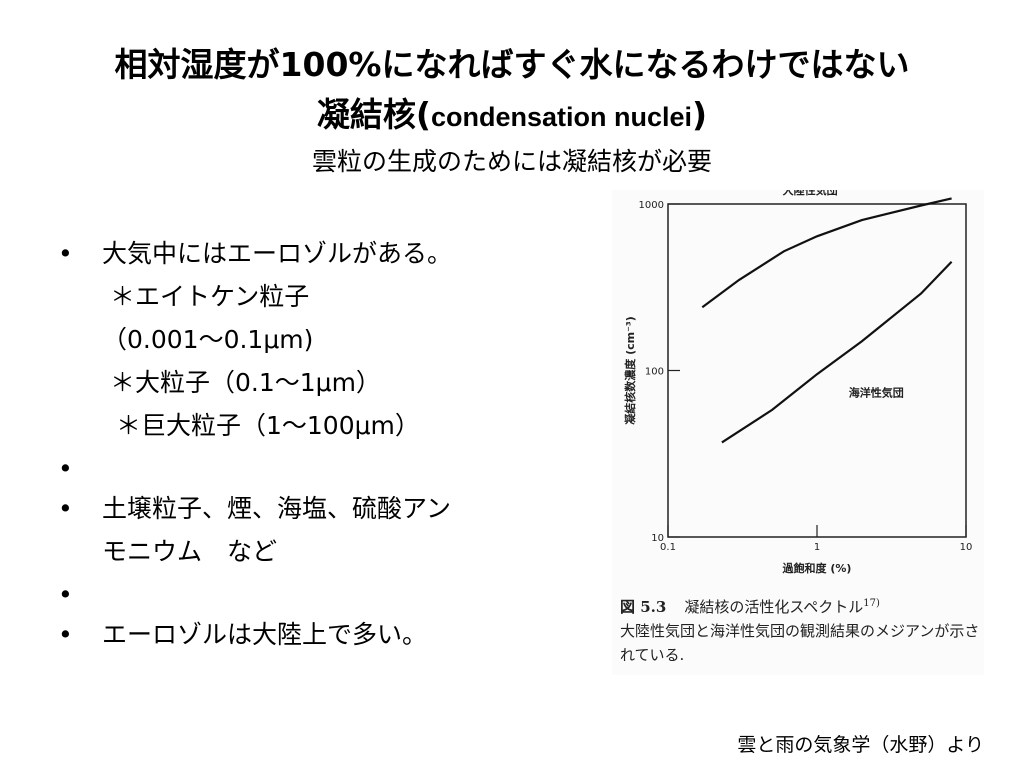 The height and width of the screenshot is (768, 1024). What do you see at coordinates (277, 508) in the screenshot?
I see `bullet-line: 土壌粒子、煙、海塩、硫酸アン` at bounding box center [277, 508].